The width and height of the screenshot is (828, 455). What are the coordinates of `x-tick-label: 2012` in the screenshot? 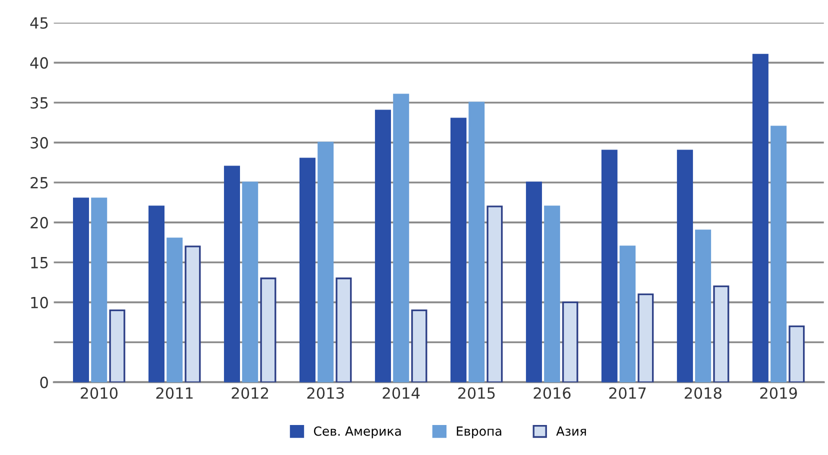 It's located at (250, 393).